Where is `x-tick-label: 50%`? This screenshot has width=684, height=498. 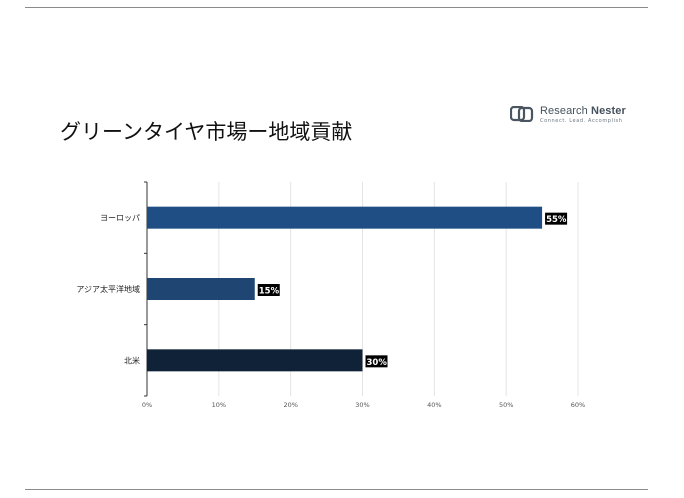 x-tick-label: 50% is located at coordinates (506, 405).